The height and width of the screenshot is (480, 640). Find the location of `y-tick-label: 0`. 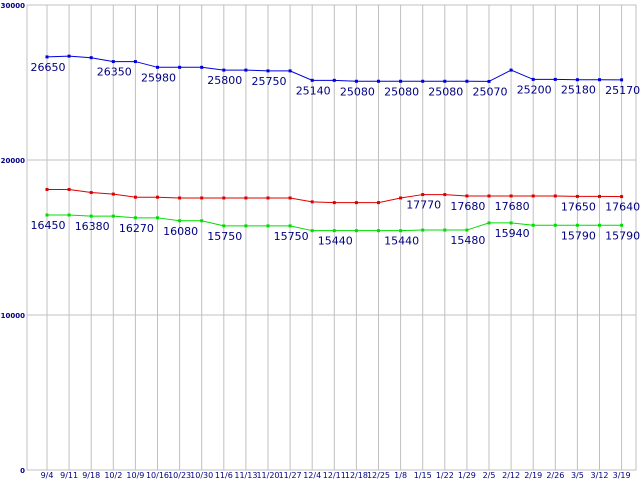

y-tick-label: 0 is located at coordinates (22, 471).